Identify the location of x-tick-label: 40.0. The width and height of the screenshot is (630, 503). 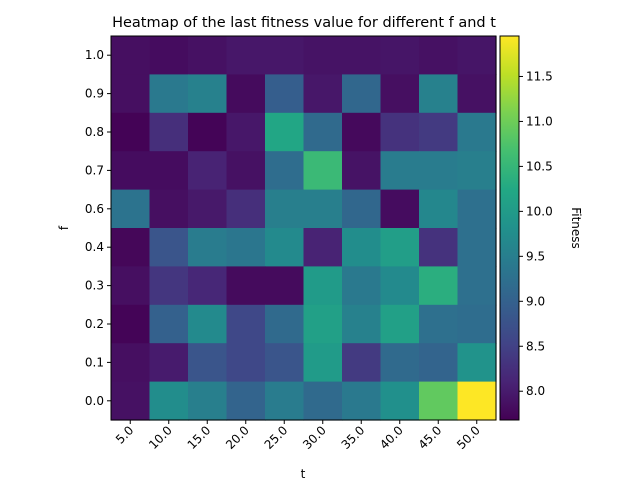
(391, 437).